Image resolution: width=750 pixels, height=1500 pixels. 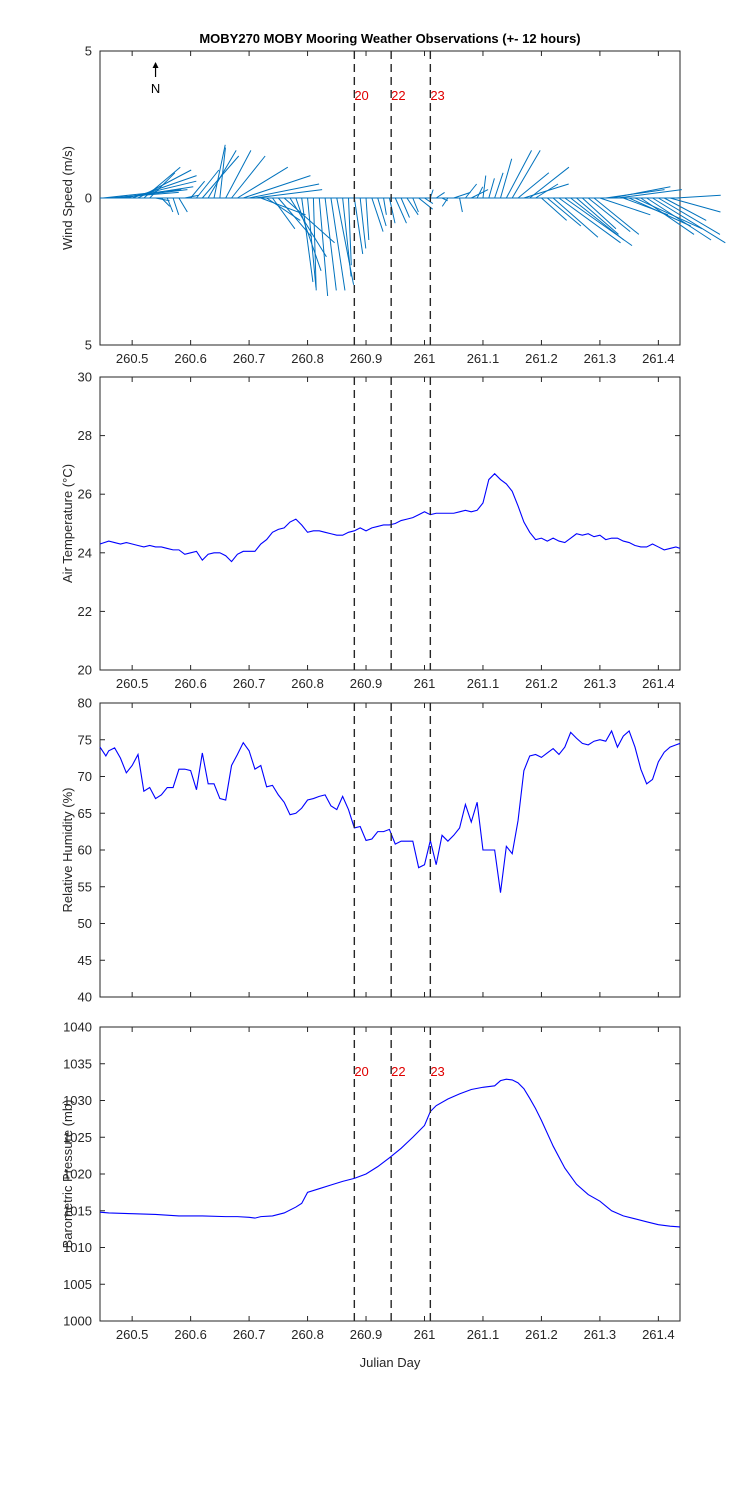 What do you see at coordinates (390, 1153) in the screenshot?
I see `data-line` at bounding box center [390, 1153].